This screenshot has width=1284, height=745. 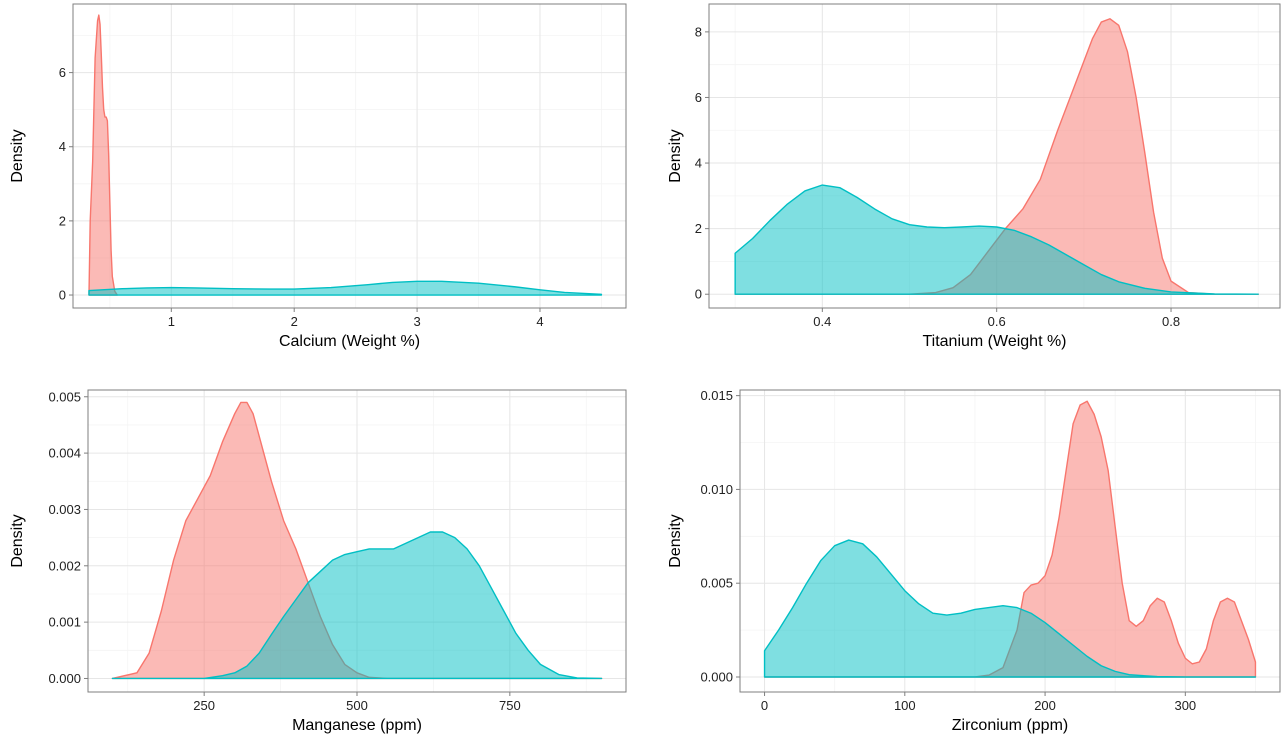 What do you see at coordinates (357, 725) in the screenshot?
I see `x-axis-title: Manganese (ppm)` at bounding box center [357, 725].